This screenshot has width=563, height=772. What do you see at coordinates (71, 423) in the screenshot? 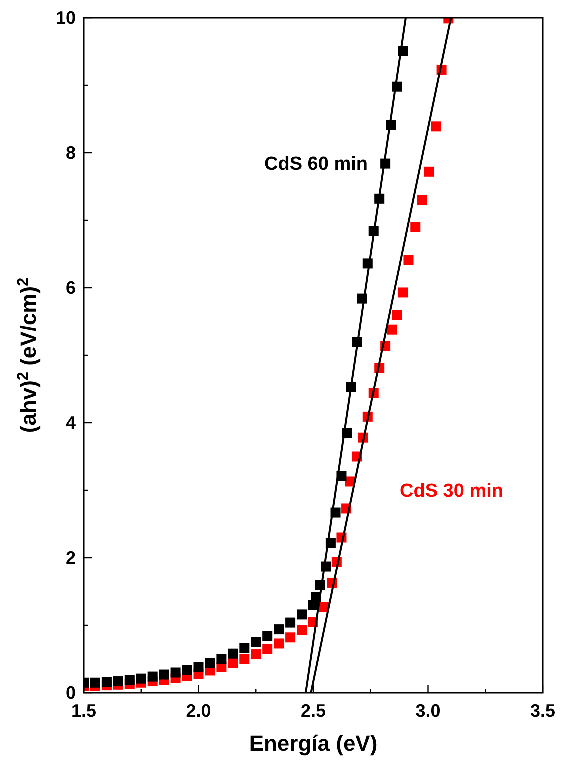
I see `y-tick-label: 4` at bounding box center [71, 423].